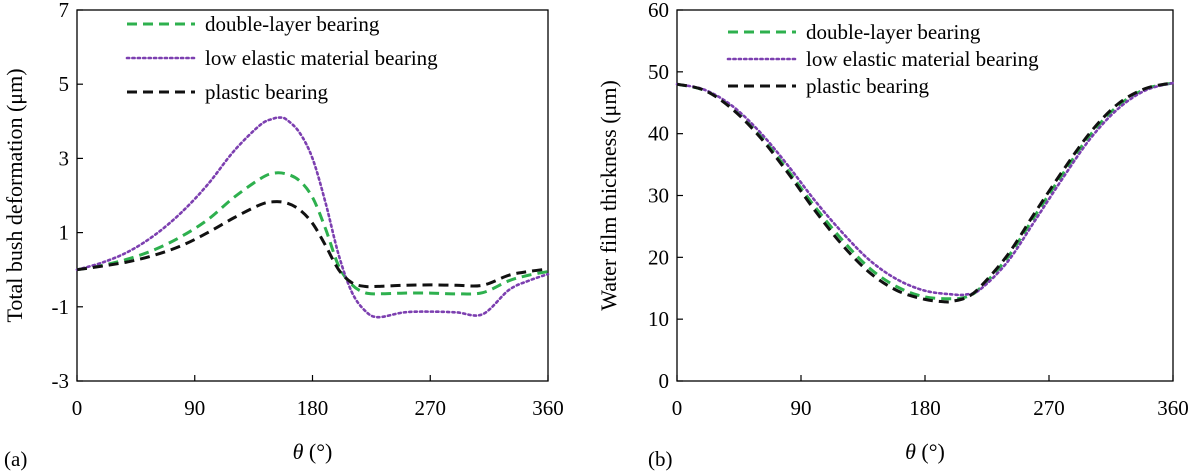 The width and height of the screenshot is (1200, 474). Describe the element at coordinates (313, 408) in the screenshot. I see `panel-a-xtick-label: 180` at that location.